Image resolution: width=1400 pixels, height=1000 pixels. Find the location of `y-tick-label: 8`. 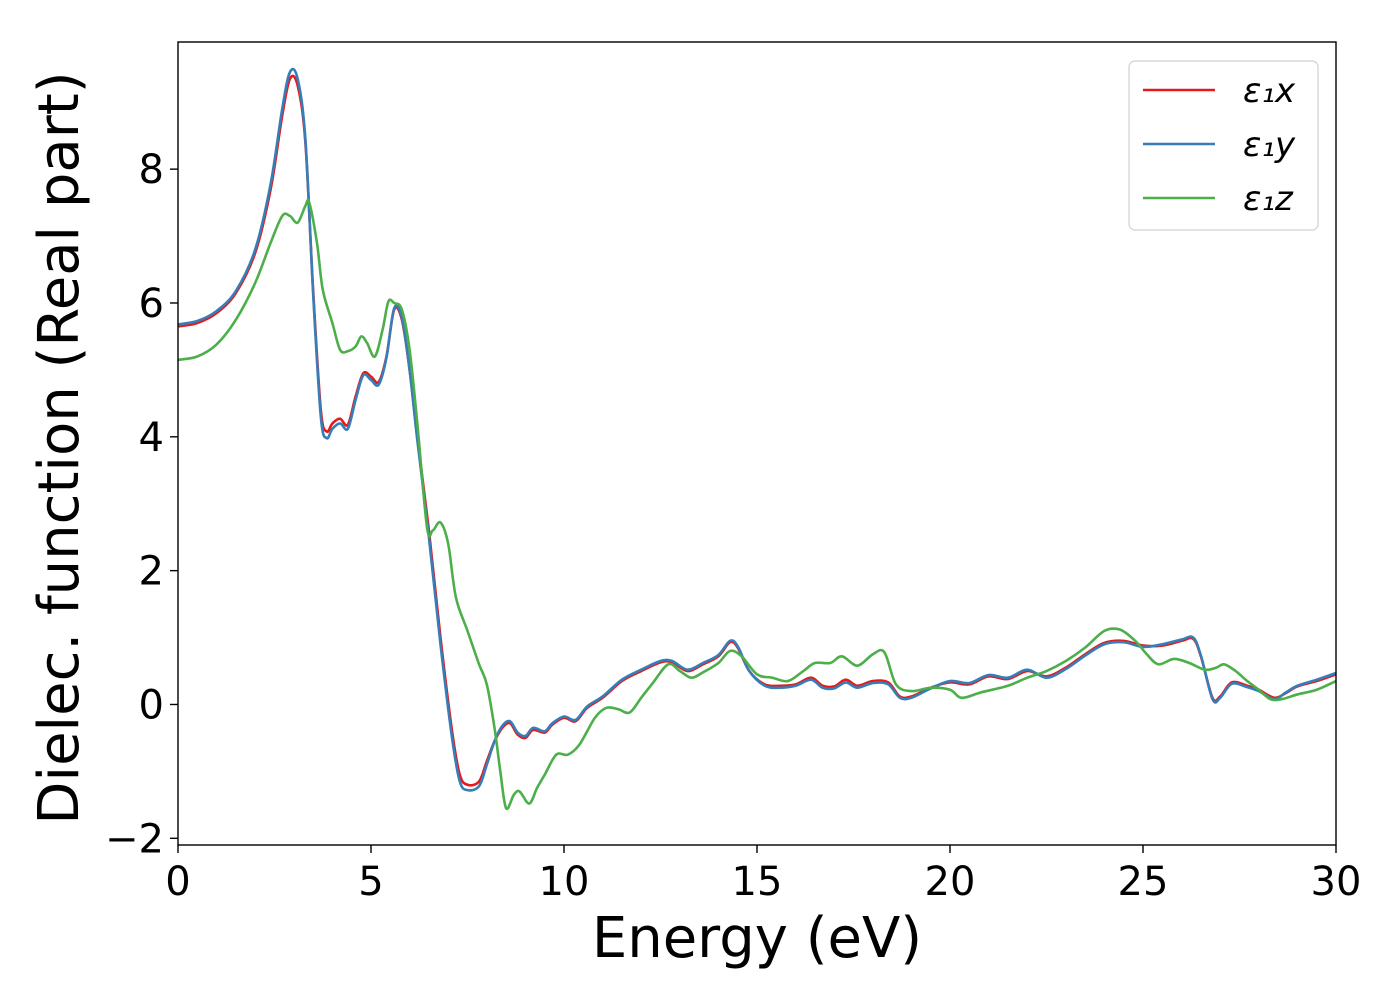

y-tick-label: 8 is located at coordinates (151, 170).